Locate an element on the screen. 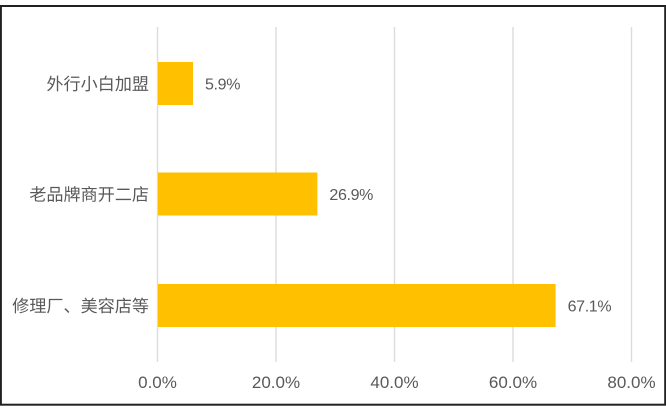  svg-text: 26.9% is located at coordinates (351, 195).